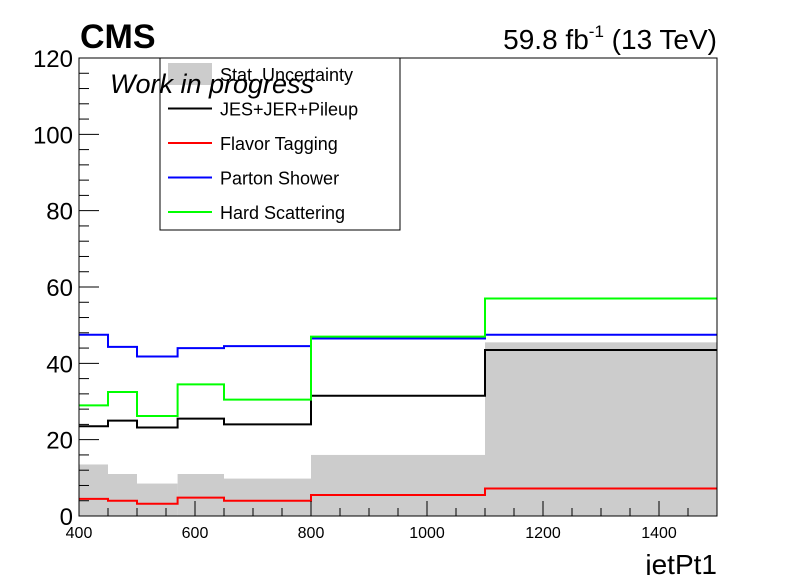  Describe the element at coordinates (659, 533) in the screenshot. I see `x-tick-label: 1400` at that location.